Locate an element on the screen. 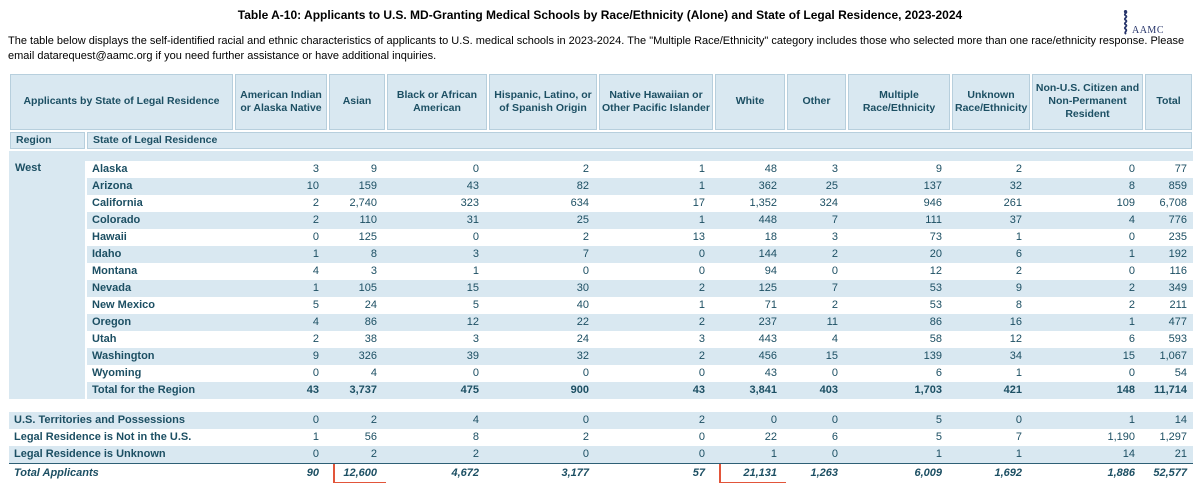  region-column-header: Region is located at coordinates (47, 140).